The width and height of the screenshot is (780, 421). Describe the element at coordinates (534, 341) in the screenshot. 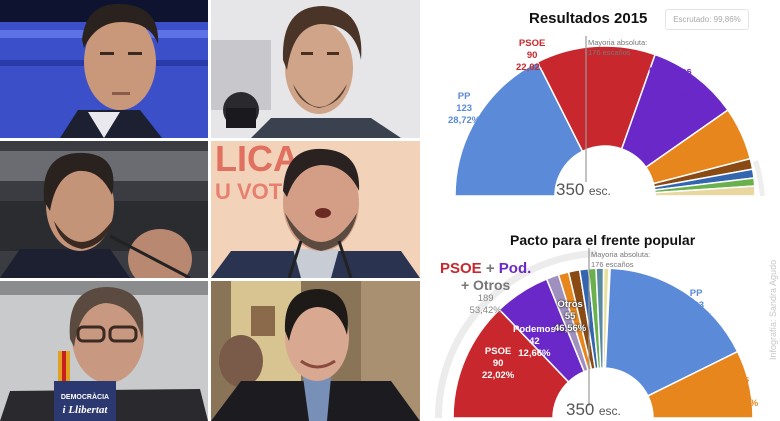

I see `label-podemos: Podemos 42 12,66%` at that location.